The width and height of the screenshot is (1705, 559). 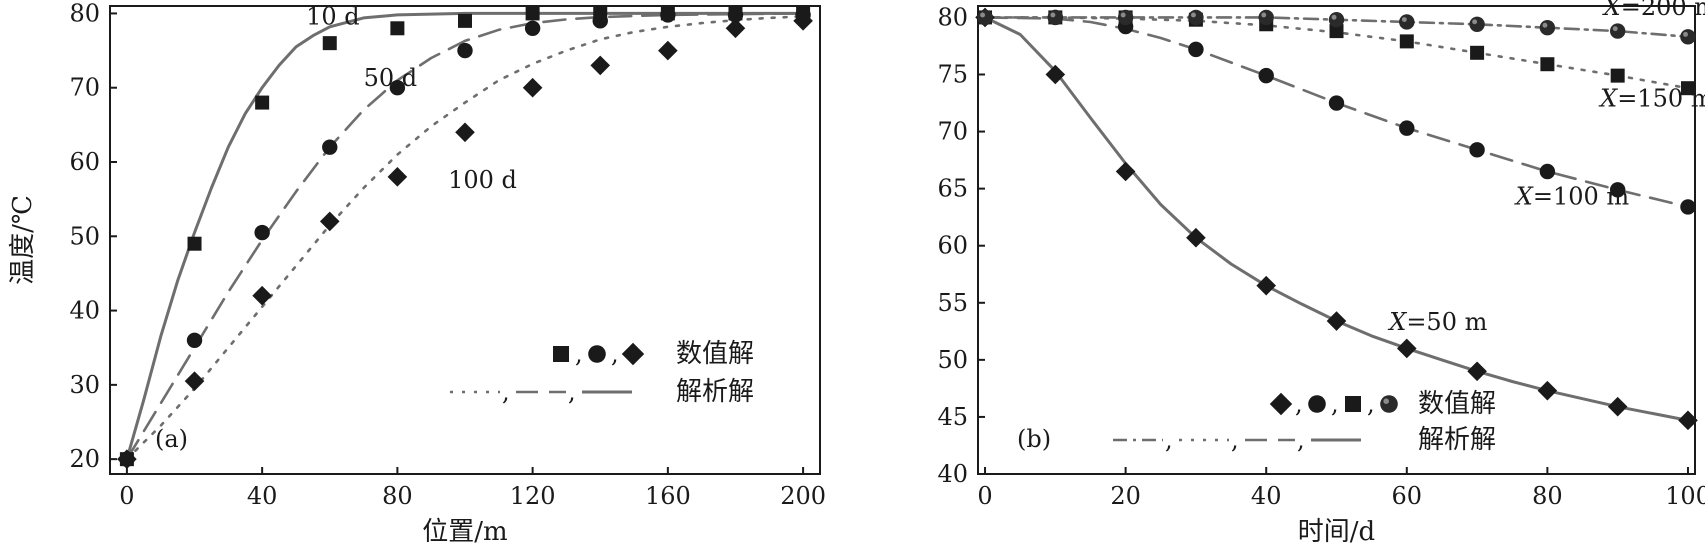 I want to click on panel-tag: (b), so click(x=1034, y=439).